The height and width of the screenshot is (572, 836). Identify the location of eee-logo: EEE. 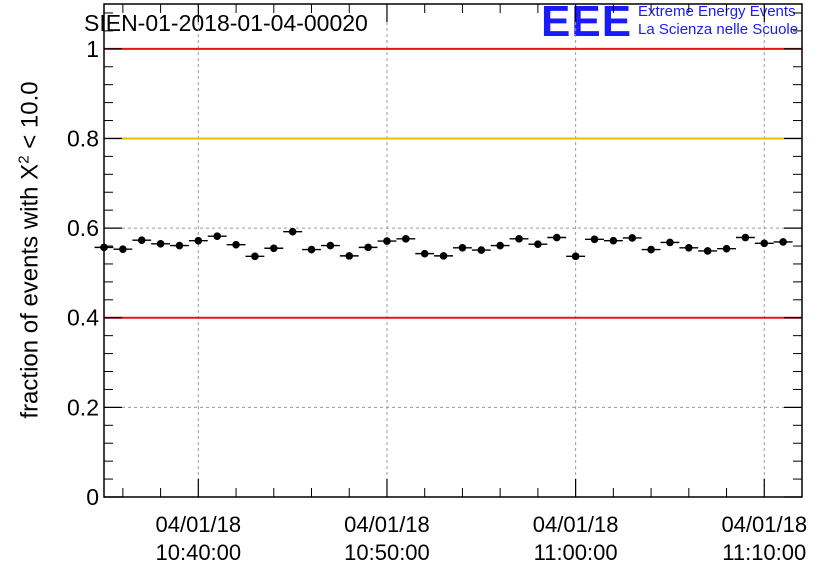
(587, 23).